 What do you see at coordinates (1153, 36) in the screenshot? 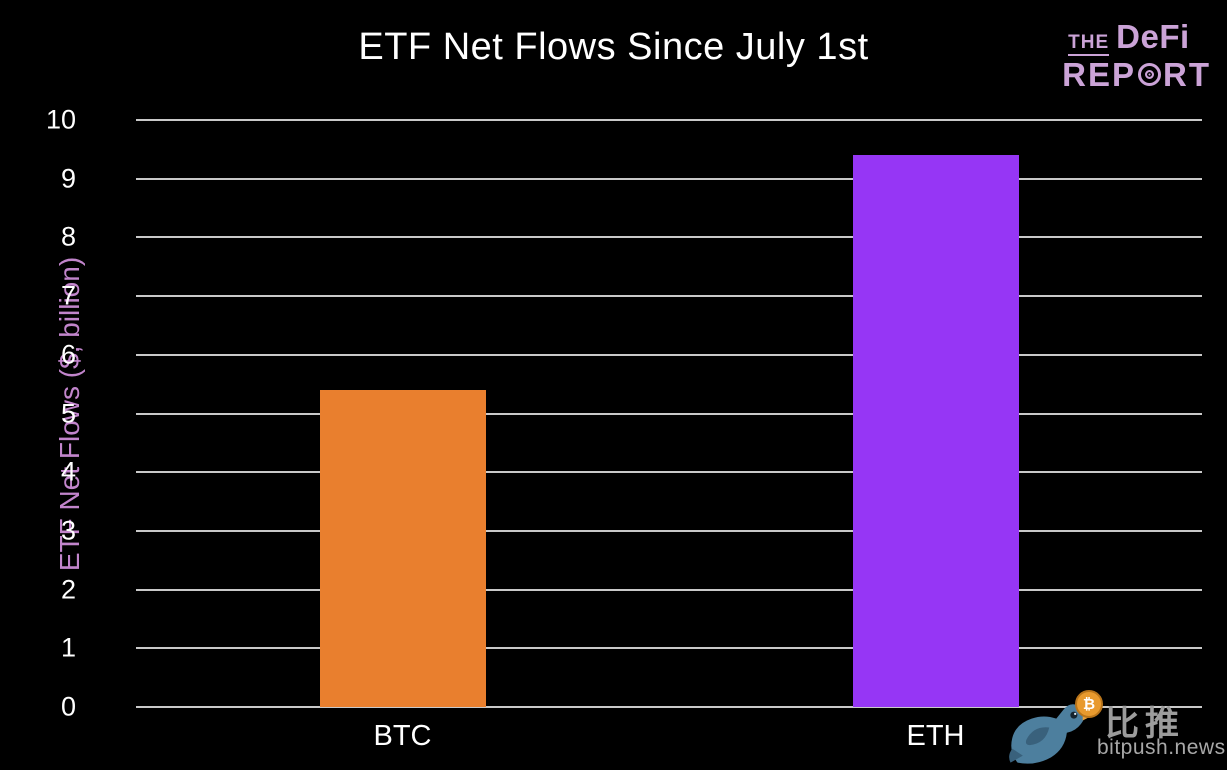
I see `logo-defi-text: DeFi` at bounding box center [1153, 36].